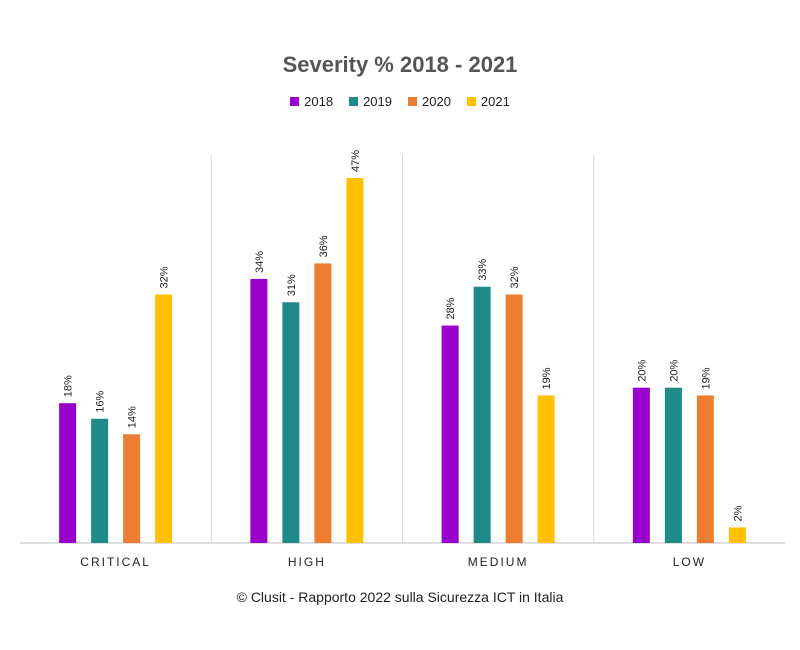 The width and height of the screenshot is (800, 650). Describe the element at coordinates (495, 101) in the screenshot. I see `legend-label-2021: 2021` at that location.